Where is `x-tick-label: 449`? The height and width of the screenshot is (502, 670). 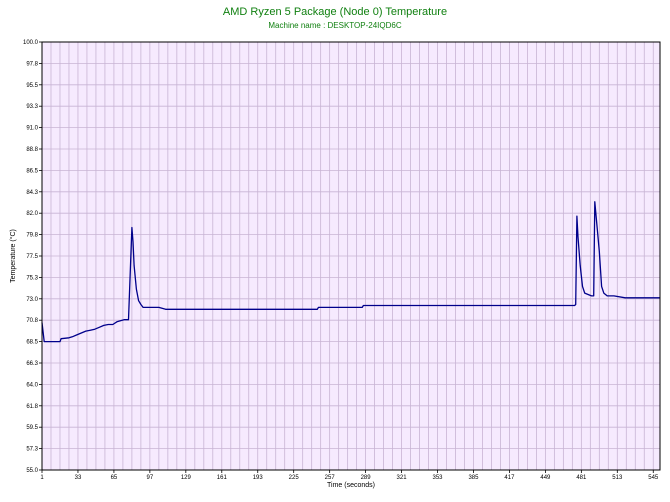
x-tick-label: 449 is located at coordinates (545, 478).